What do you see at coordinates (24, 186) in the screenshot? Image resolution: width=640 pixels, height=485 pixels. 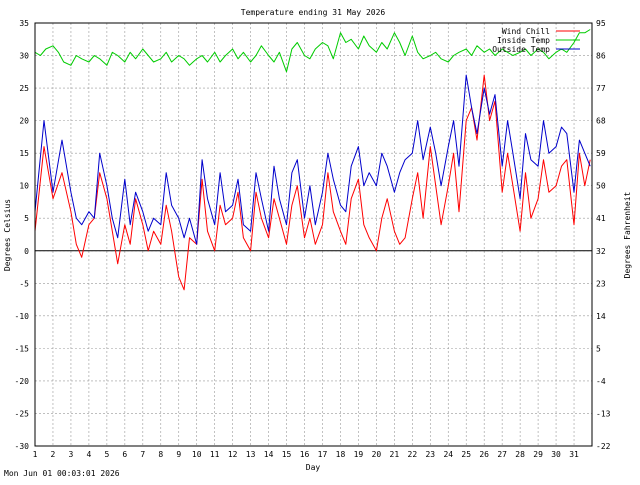 I see `y-tick-label-left: 10` at bounding box center [24, 186].